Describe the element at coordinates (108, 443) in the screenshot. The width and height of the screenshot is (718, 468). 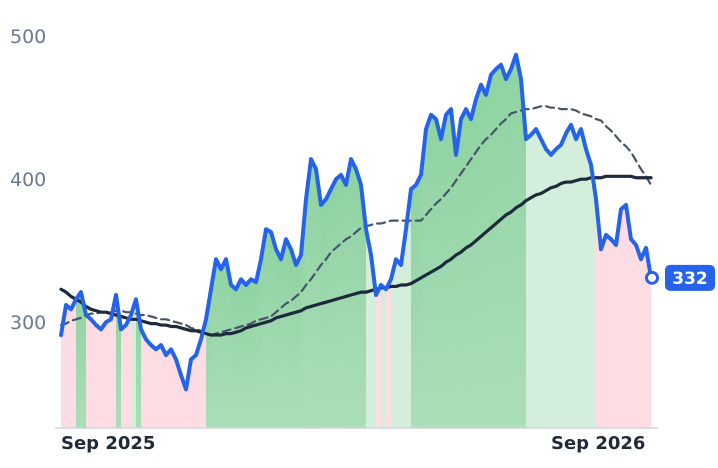
I see `x-tick-label: Sep 2025` at that location.